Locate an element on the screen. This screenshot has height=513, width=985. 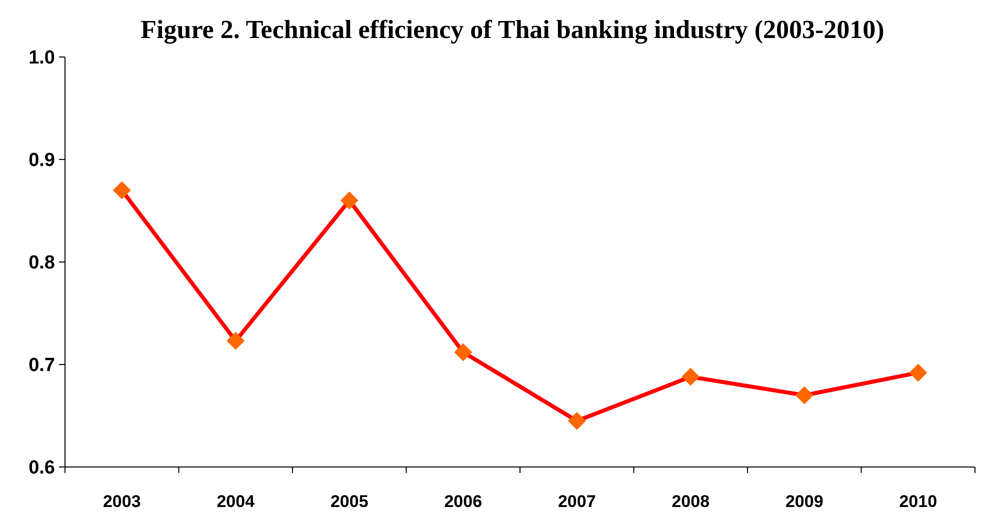
x-tick-label: 2004 is located at coordinates (236, 501).